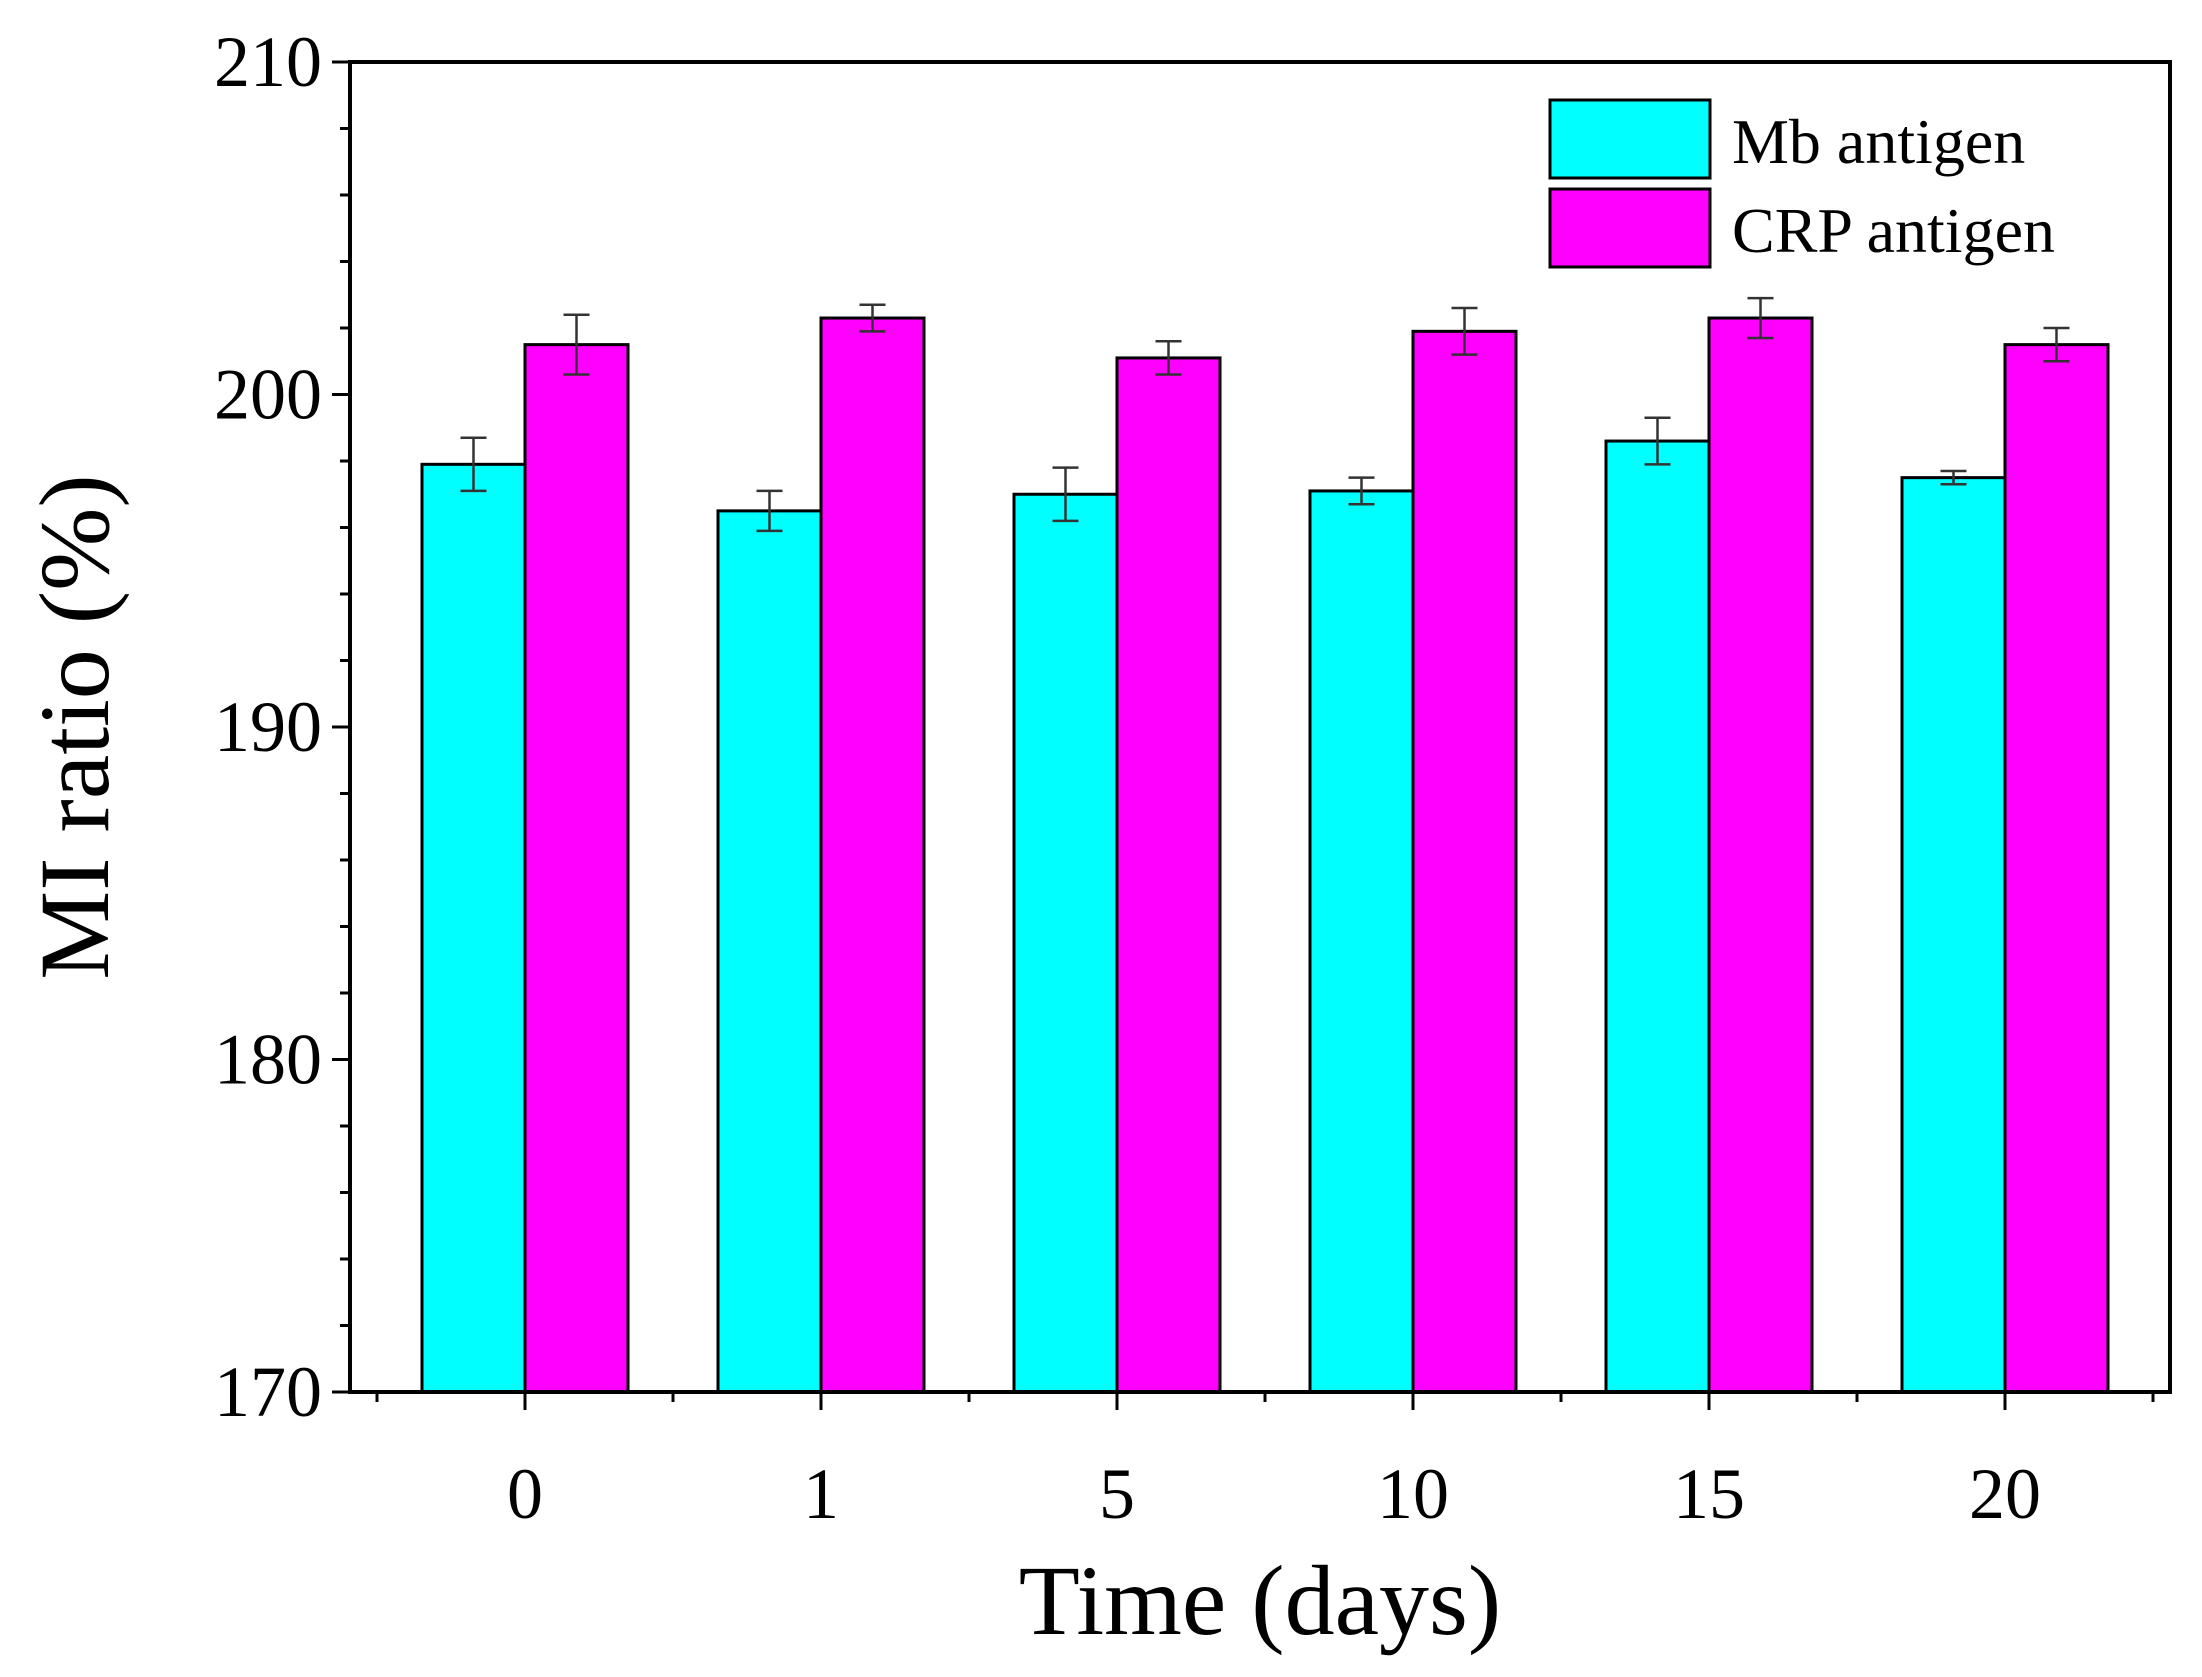 The image size is (2202, 1677). I want to click on y-tick-label-210: 210, so click(268, 62).